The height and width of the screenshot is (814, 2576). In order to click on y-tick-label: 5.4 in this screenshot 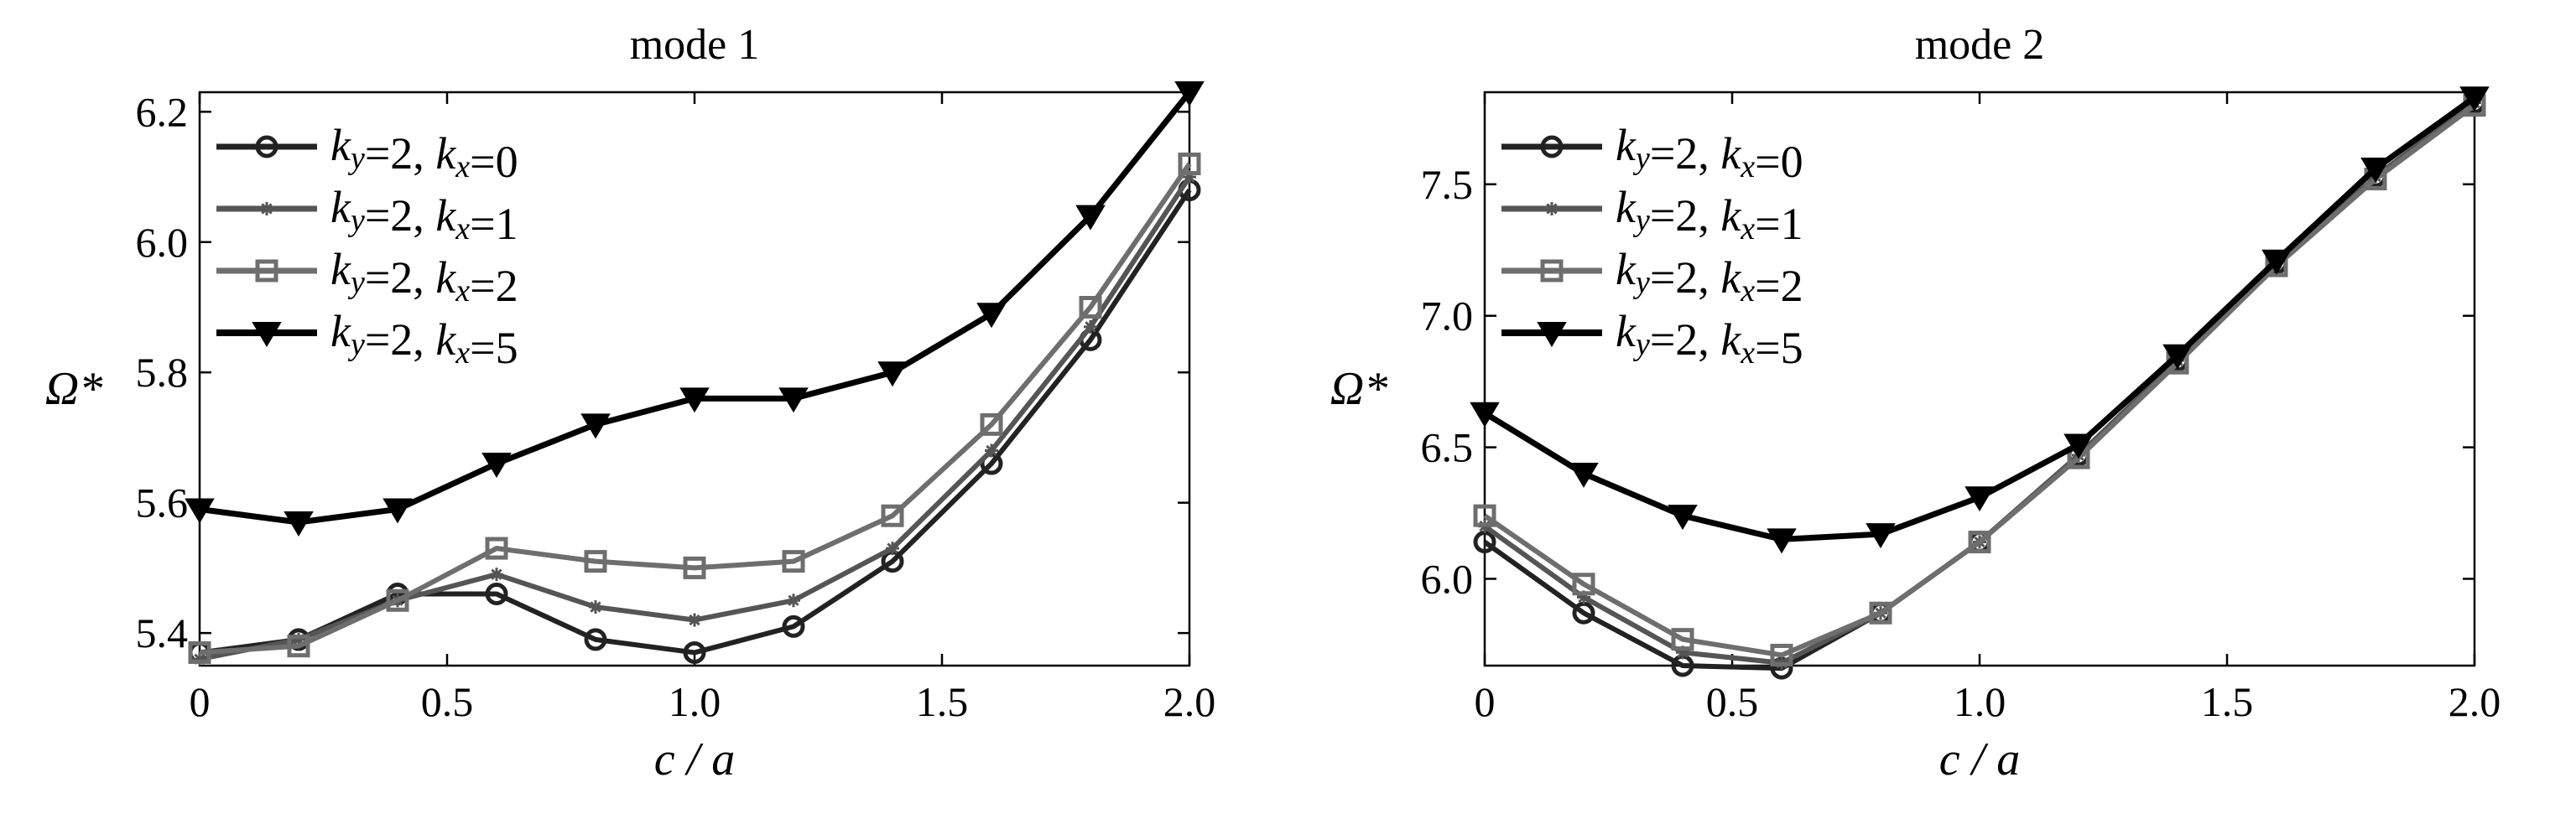, I will do `click(162, 633)`.